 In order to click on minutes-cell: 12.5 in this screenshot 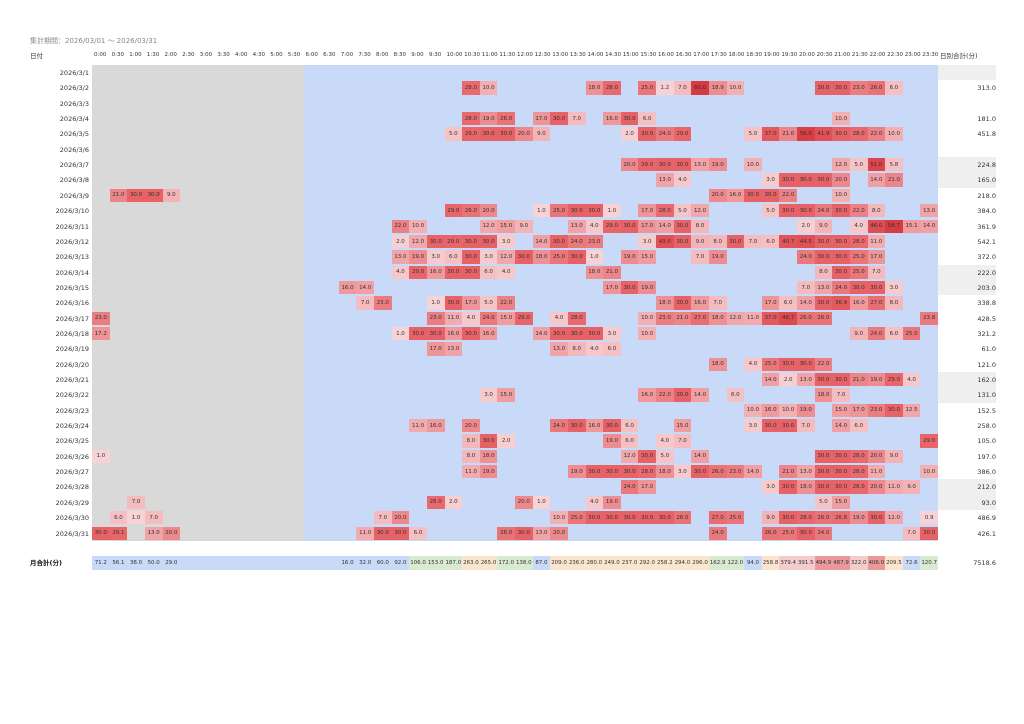, I will do `click(911, 410)`.